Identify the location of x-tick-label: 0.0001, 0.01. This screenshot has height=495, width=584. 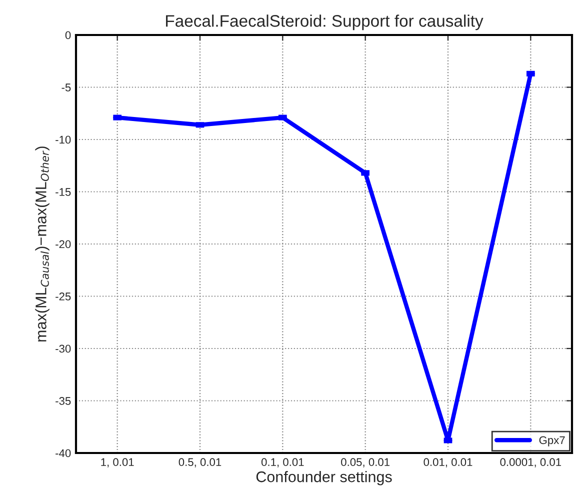
(531, 463).